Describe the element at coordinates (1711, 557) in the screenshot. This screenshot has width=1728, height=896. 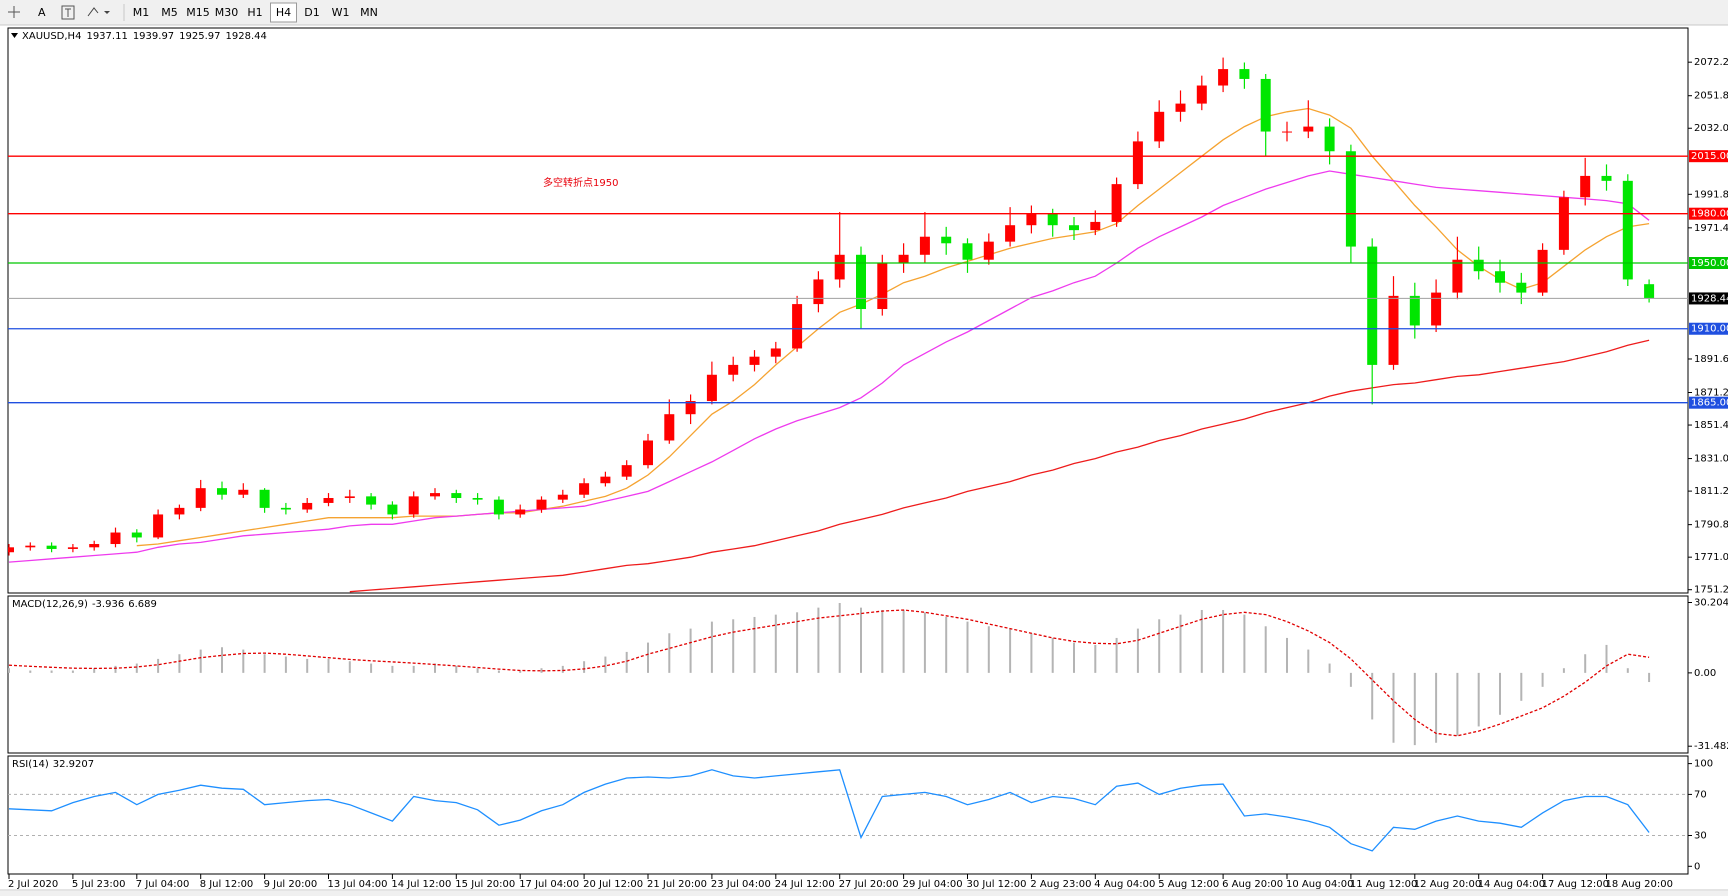
I see `y-tick-label: 1771.00` at that location.